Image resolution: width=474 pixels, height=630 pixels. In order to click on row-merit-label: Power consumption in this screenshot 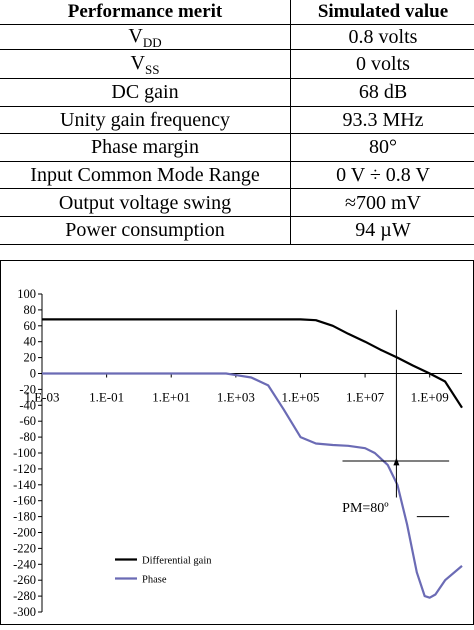, I will do `click(144, 230)`.